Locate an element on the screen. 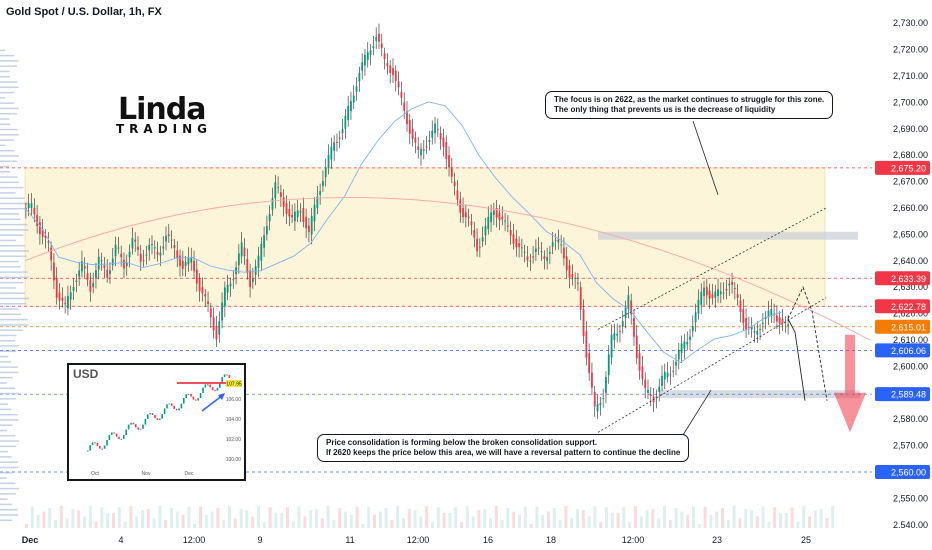 Image resolution: width=932 pixels, height=550 pixels. time-axis is located at coordinates (466, 539).